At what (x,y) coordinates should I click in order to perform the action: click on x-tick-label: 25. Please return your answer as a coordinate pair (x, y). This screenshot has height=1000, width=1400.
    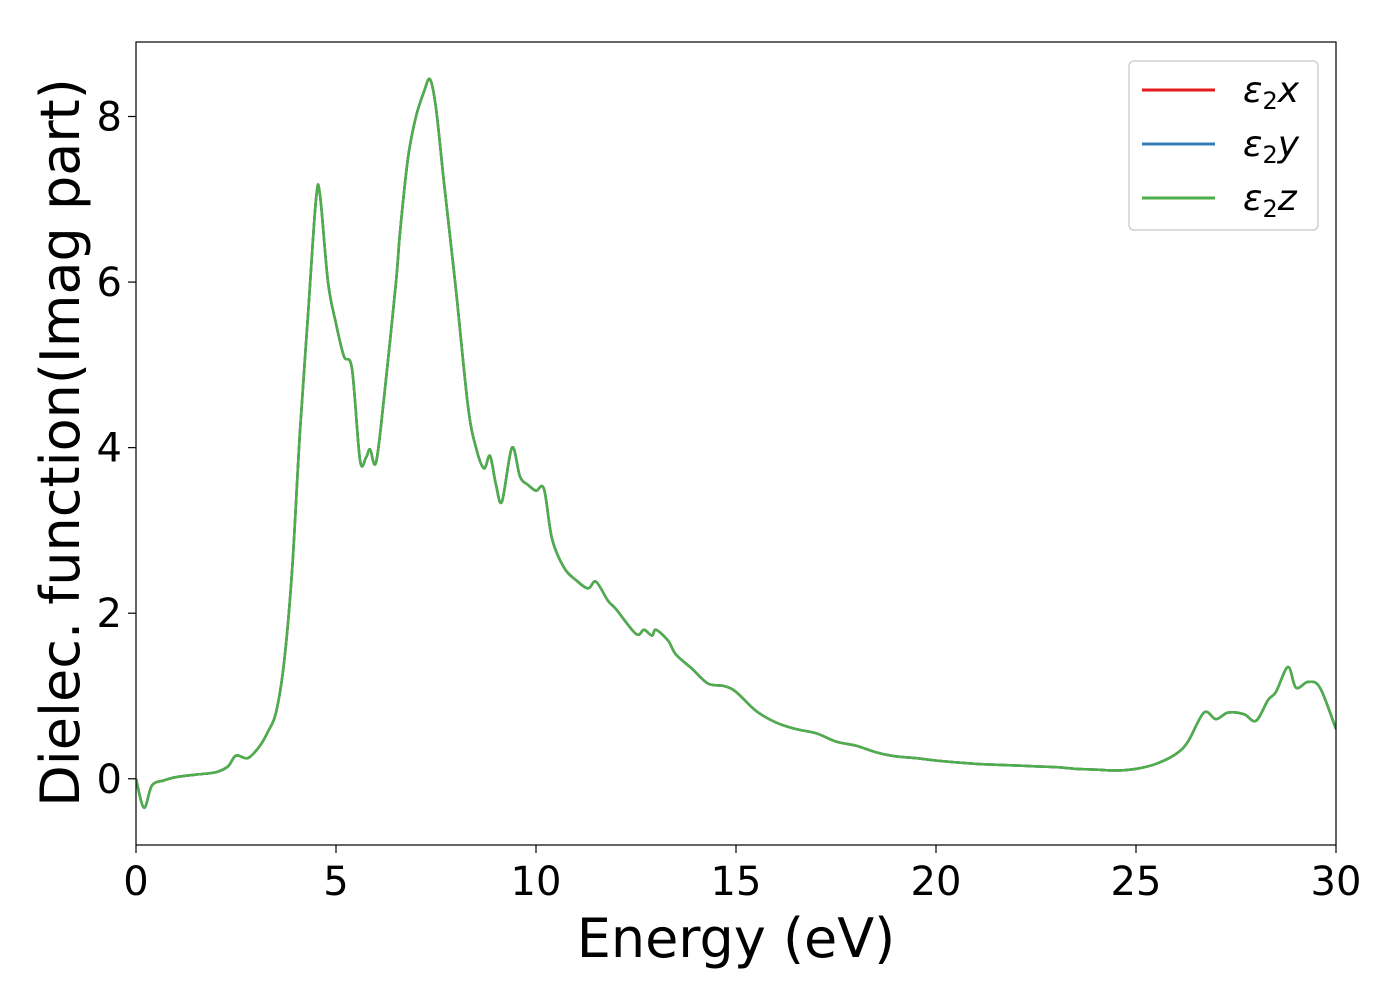
    Looking at the image, I should click on (1136, 882).